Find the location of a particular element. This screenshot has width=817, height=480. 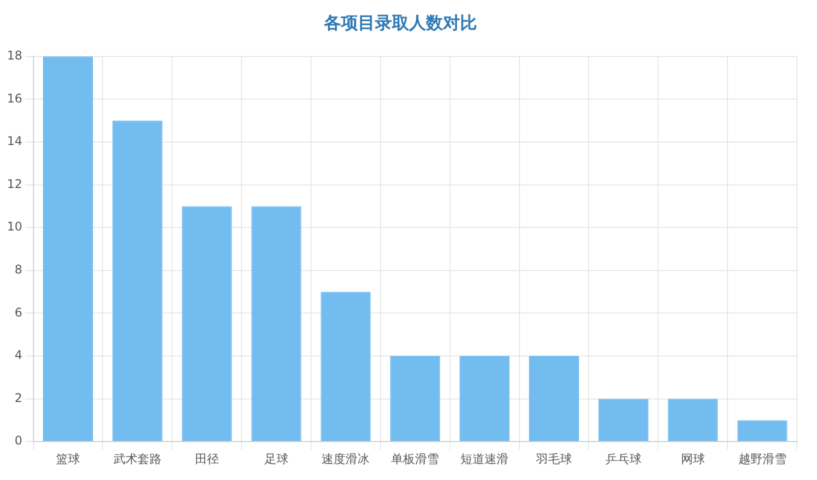

y-tick-label: 8 is located at coordinates (18, 269).